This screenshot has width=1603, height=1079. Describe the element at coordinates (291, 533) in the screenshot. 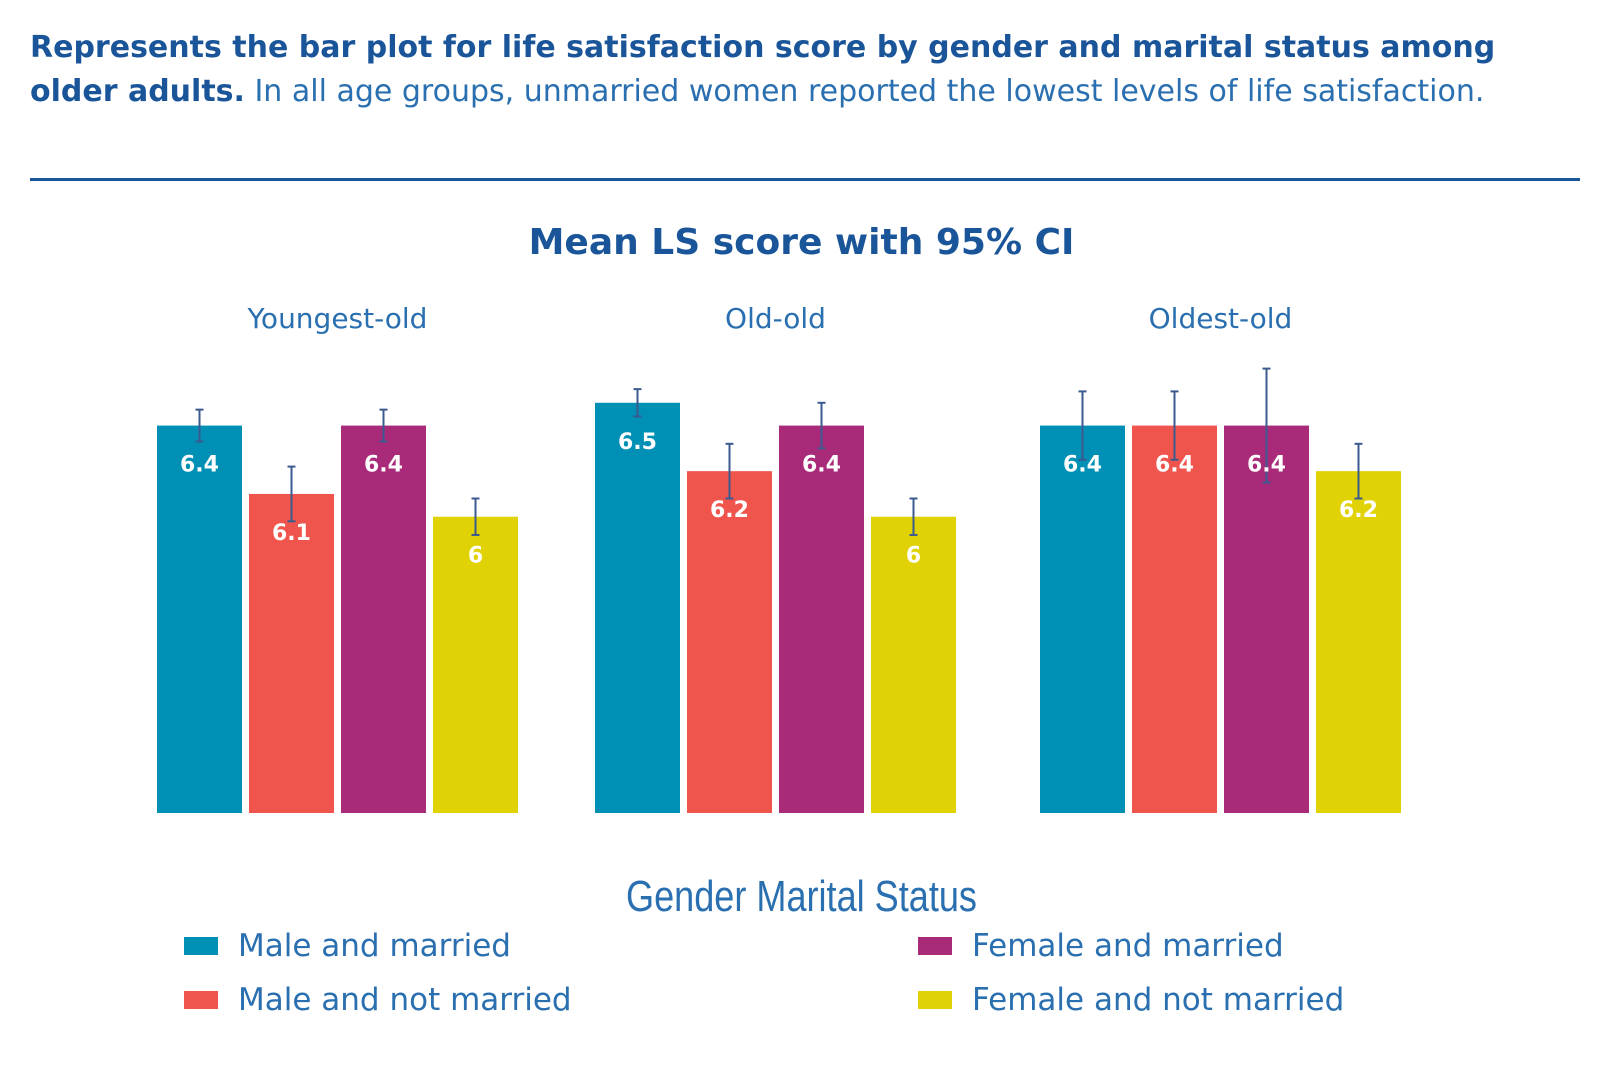

I see `data-label: 6.1` at that location.